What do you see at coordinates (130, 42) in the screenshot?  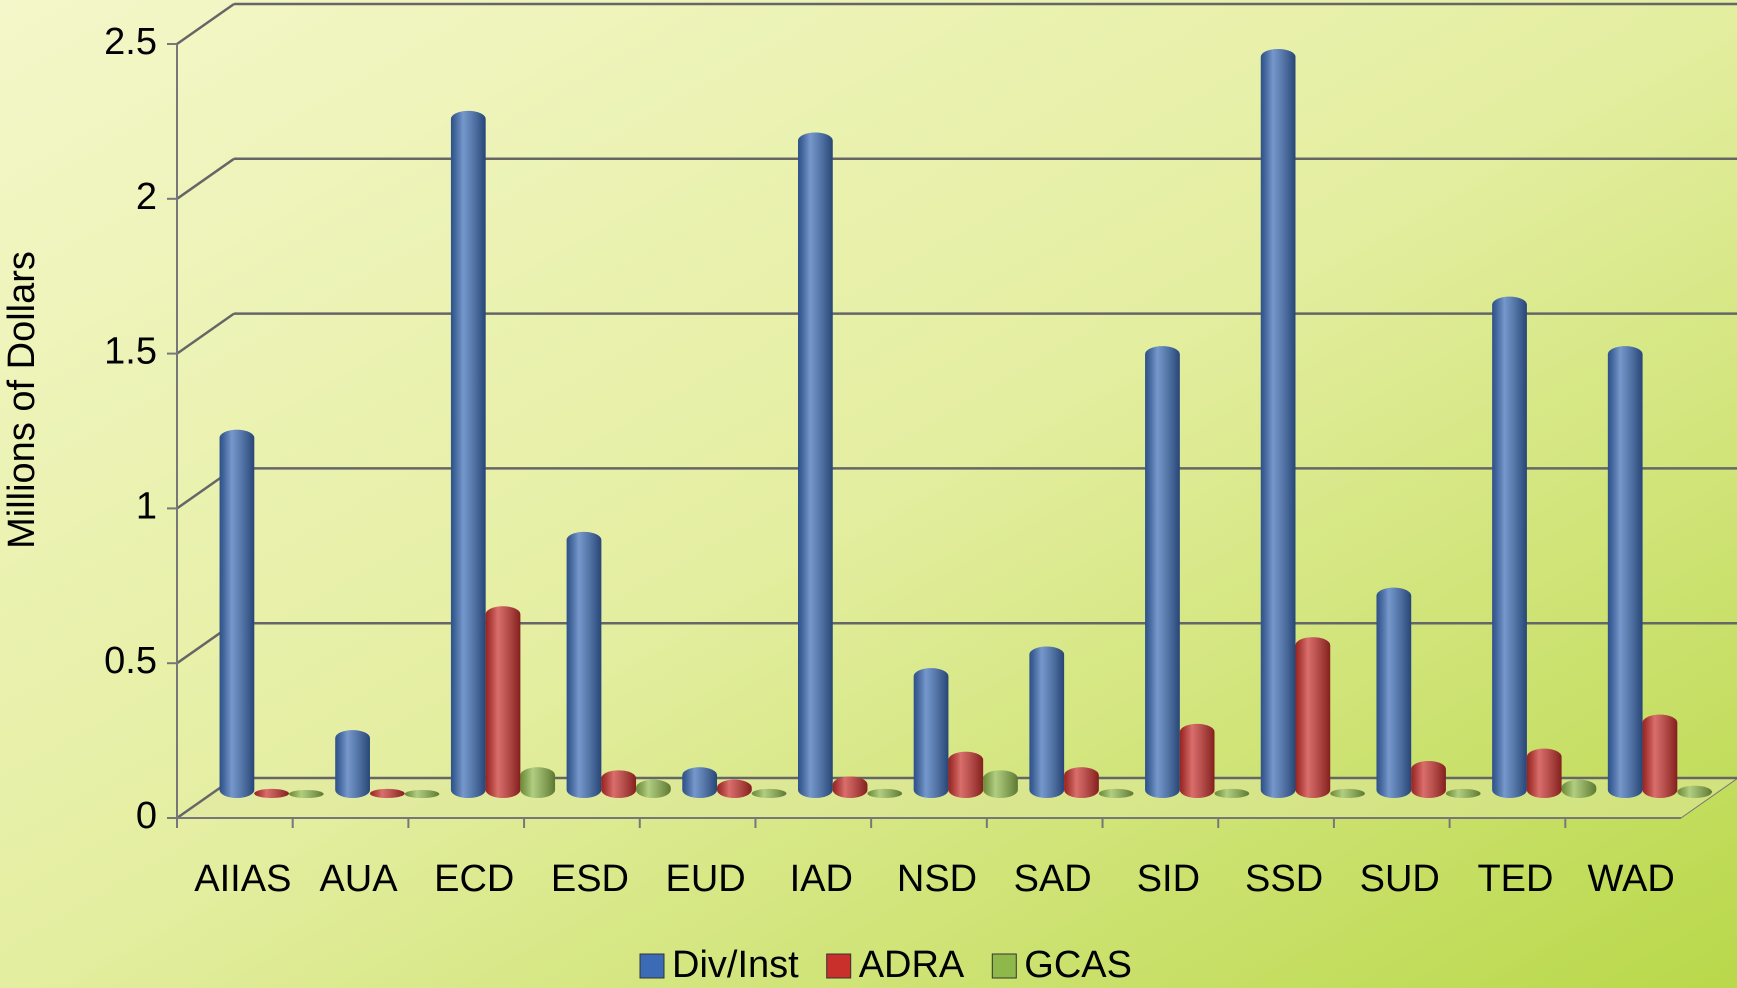 I see `y-tick-label: 2.5` at bounding box center [130, 42].